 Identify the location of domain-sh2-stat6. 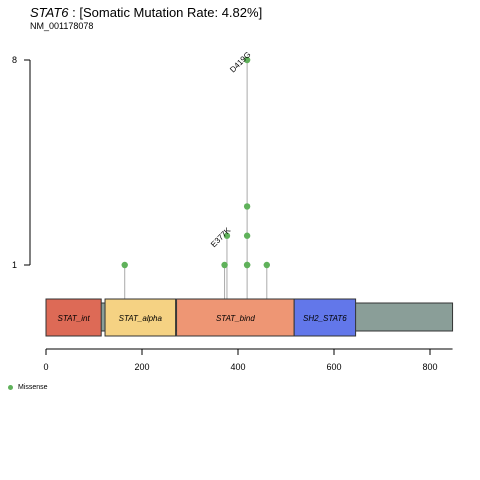
(325, 317).